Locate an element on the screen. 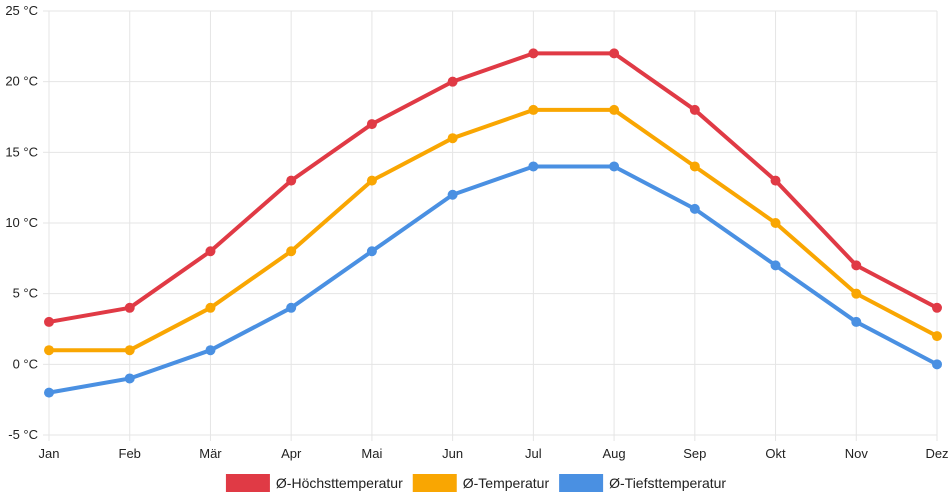 The height and width of the screenshot is (500, 952). x-tick-label: Jul is located at coordinates (533, 453).